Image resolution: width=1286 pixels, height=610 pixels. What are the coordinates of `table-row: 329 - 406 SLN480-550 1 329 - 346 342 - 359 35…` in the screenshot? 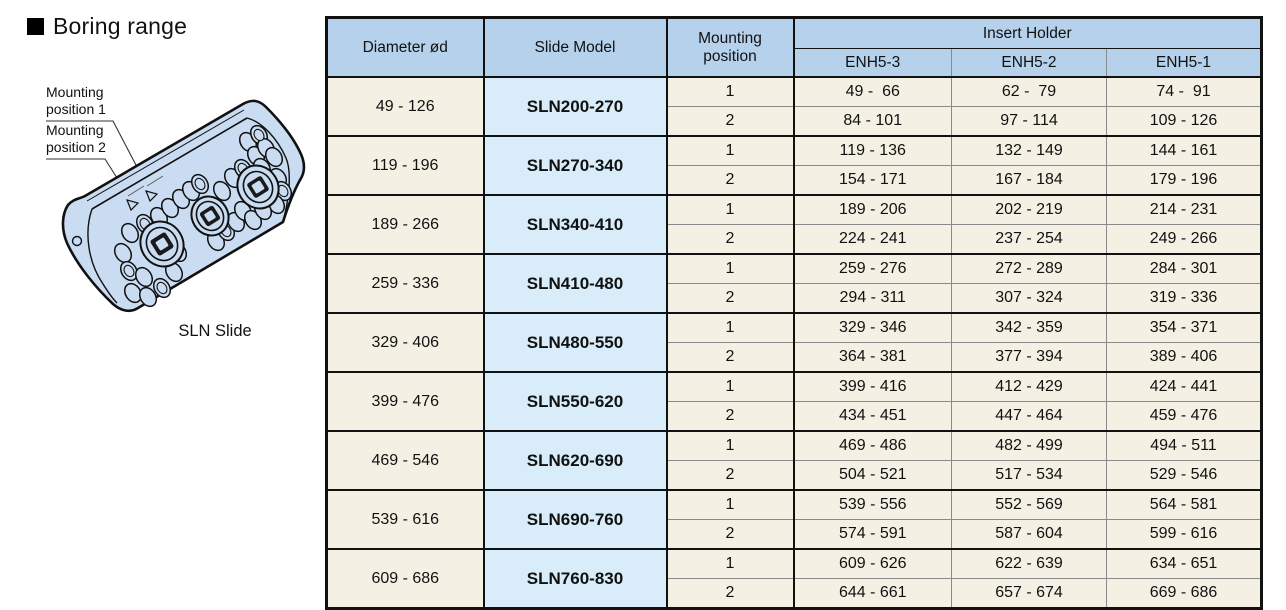 It's located at (794, 342).